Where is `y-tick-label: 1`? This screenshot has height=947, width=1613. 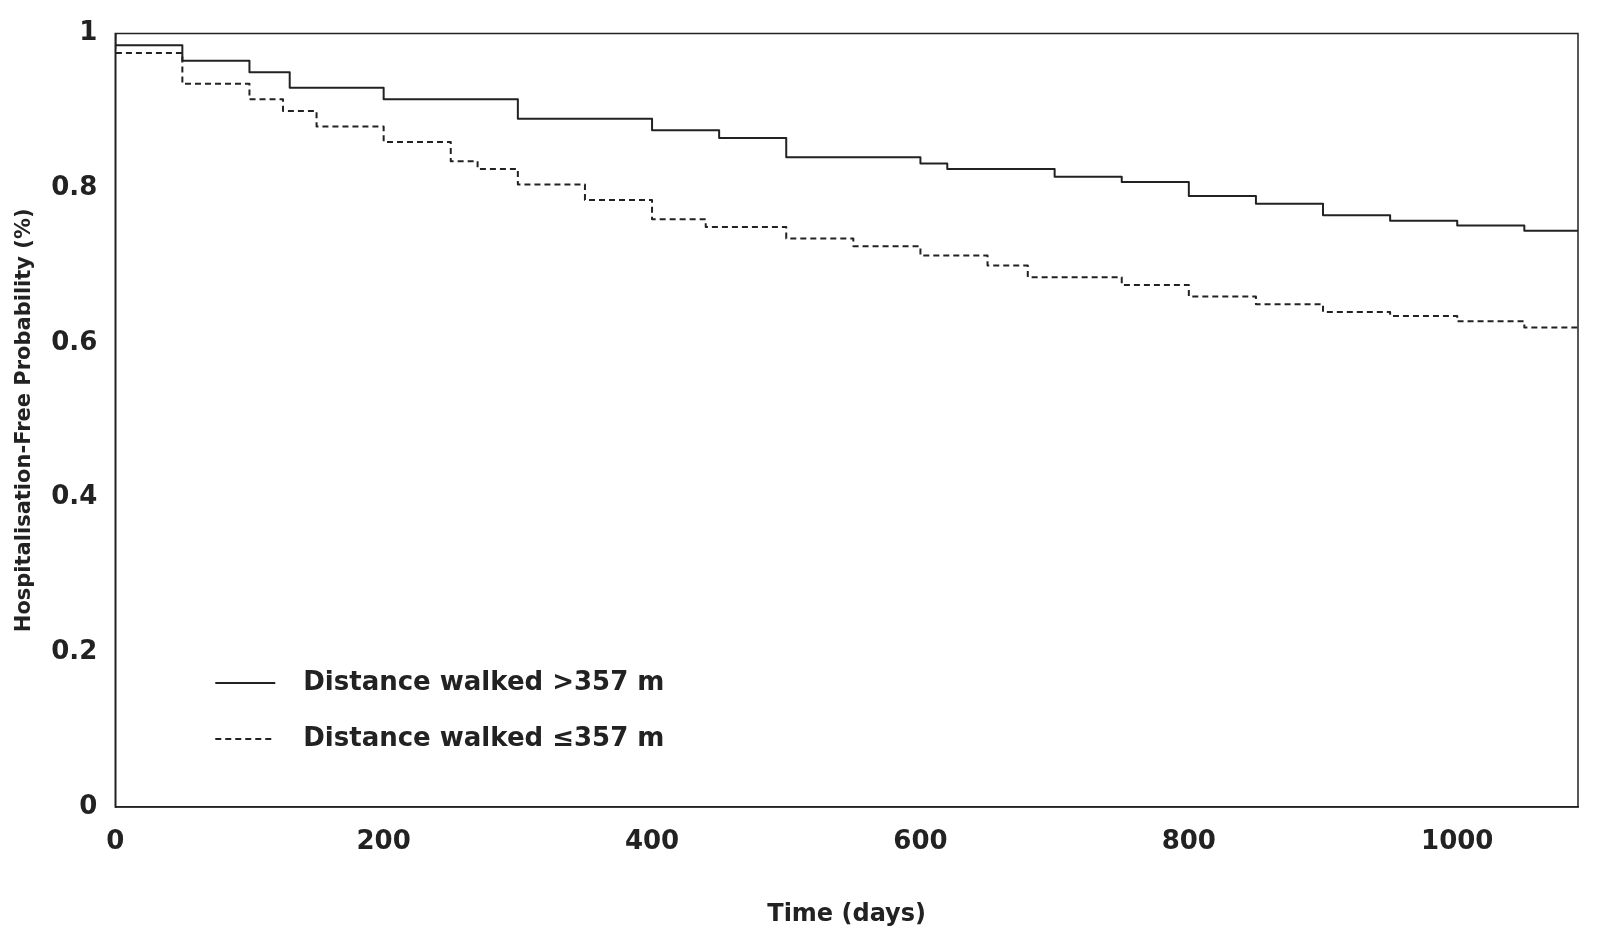 y-tick-label: 1 is located at coordinates (88, 31).